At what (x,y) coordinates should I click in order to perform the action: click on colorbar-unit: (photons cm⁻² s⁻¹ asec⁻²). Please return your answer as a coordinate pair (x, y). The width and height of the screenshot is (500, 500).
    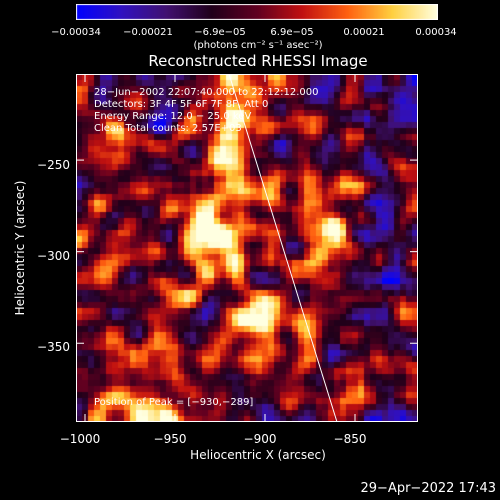
    Looking at the image, I should click on (258, 45).